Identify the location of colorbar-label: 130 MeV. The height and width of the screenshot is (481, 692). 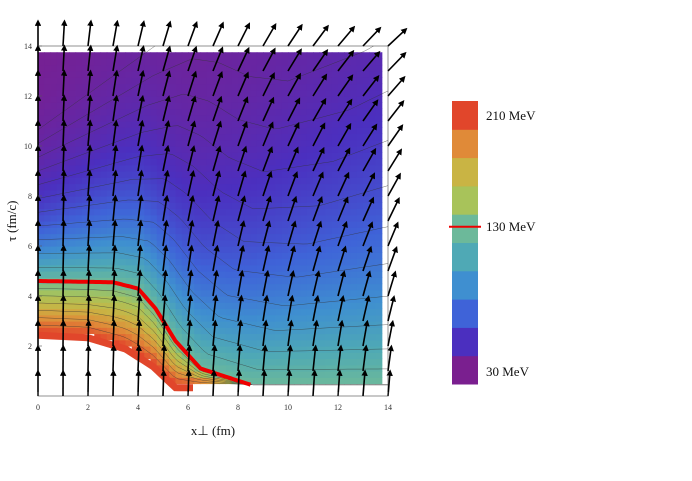
(511, 226).